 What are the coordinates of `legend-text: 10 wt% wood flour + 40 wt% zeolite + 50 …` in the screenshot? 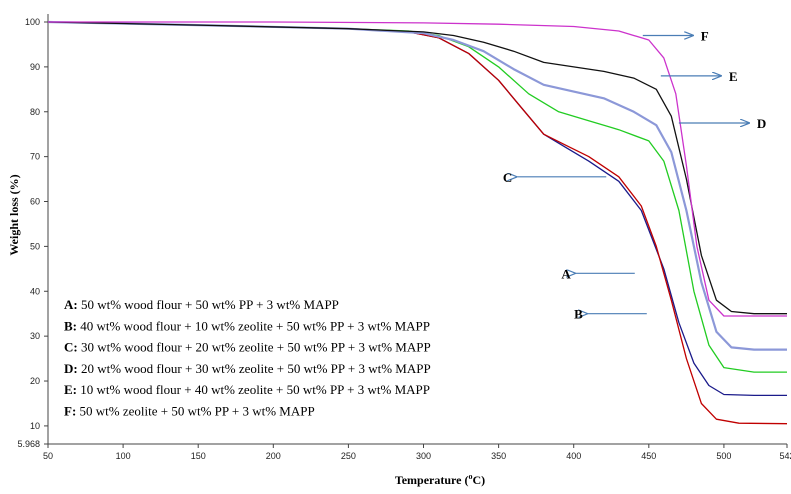 It's located at (253, 389).